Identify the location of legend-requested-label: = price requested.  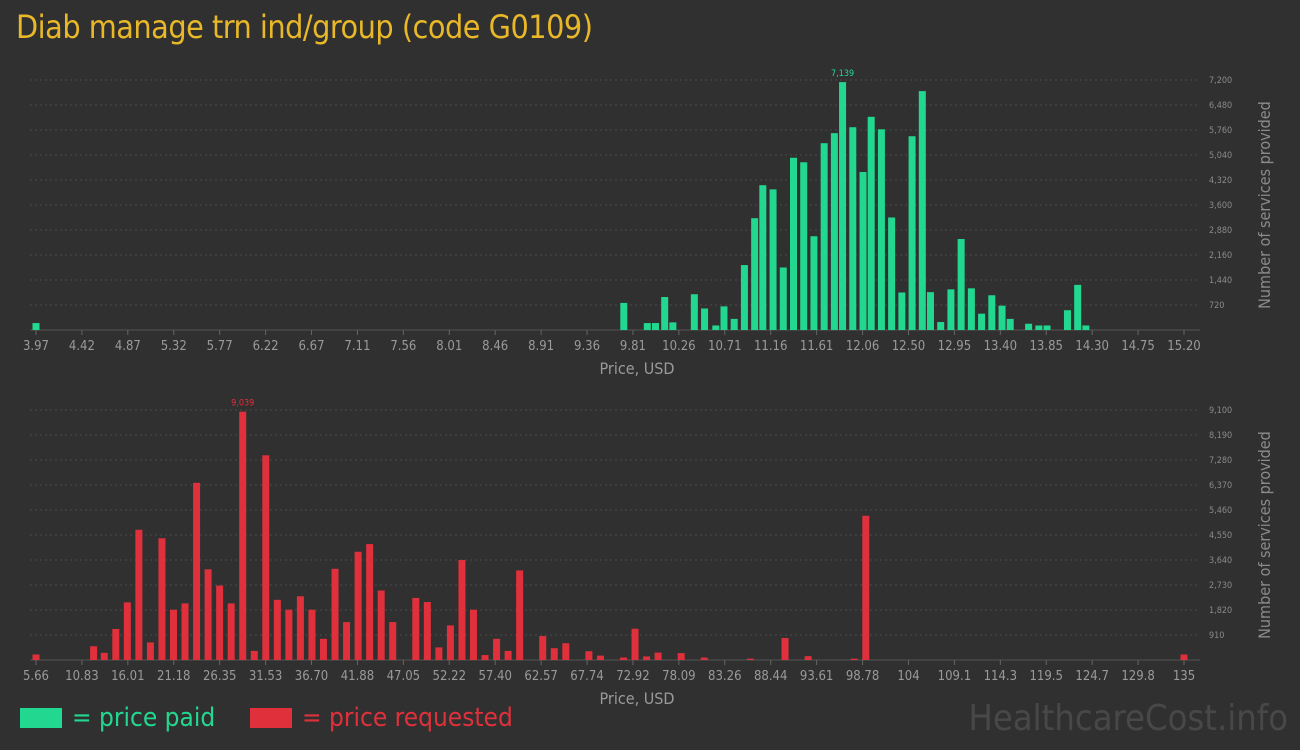
(407, 718).